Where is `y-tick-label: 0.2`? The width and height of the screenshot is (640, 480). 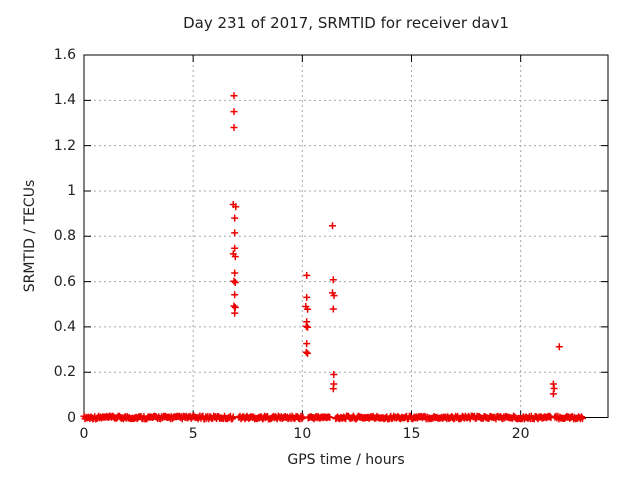 y-tick-label: 0.2 is located at coordinates (64, 372).